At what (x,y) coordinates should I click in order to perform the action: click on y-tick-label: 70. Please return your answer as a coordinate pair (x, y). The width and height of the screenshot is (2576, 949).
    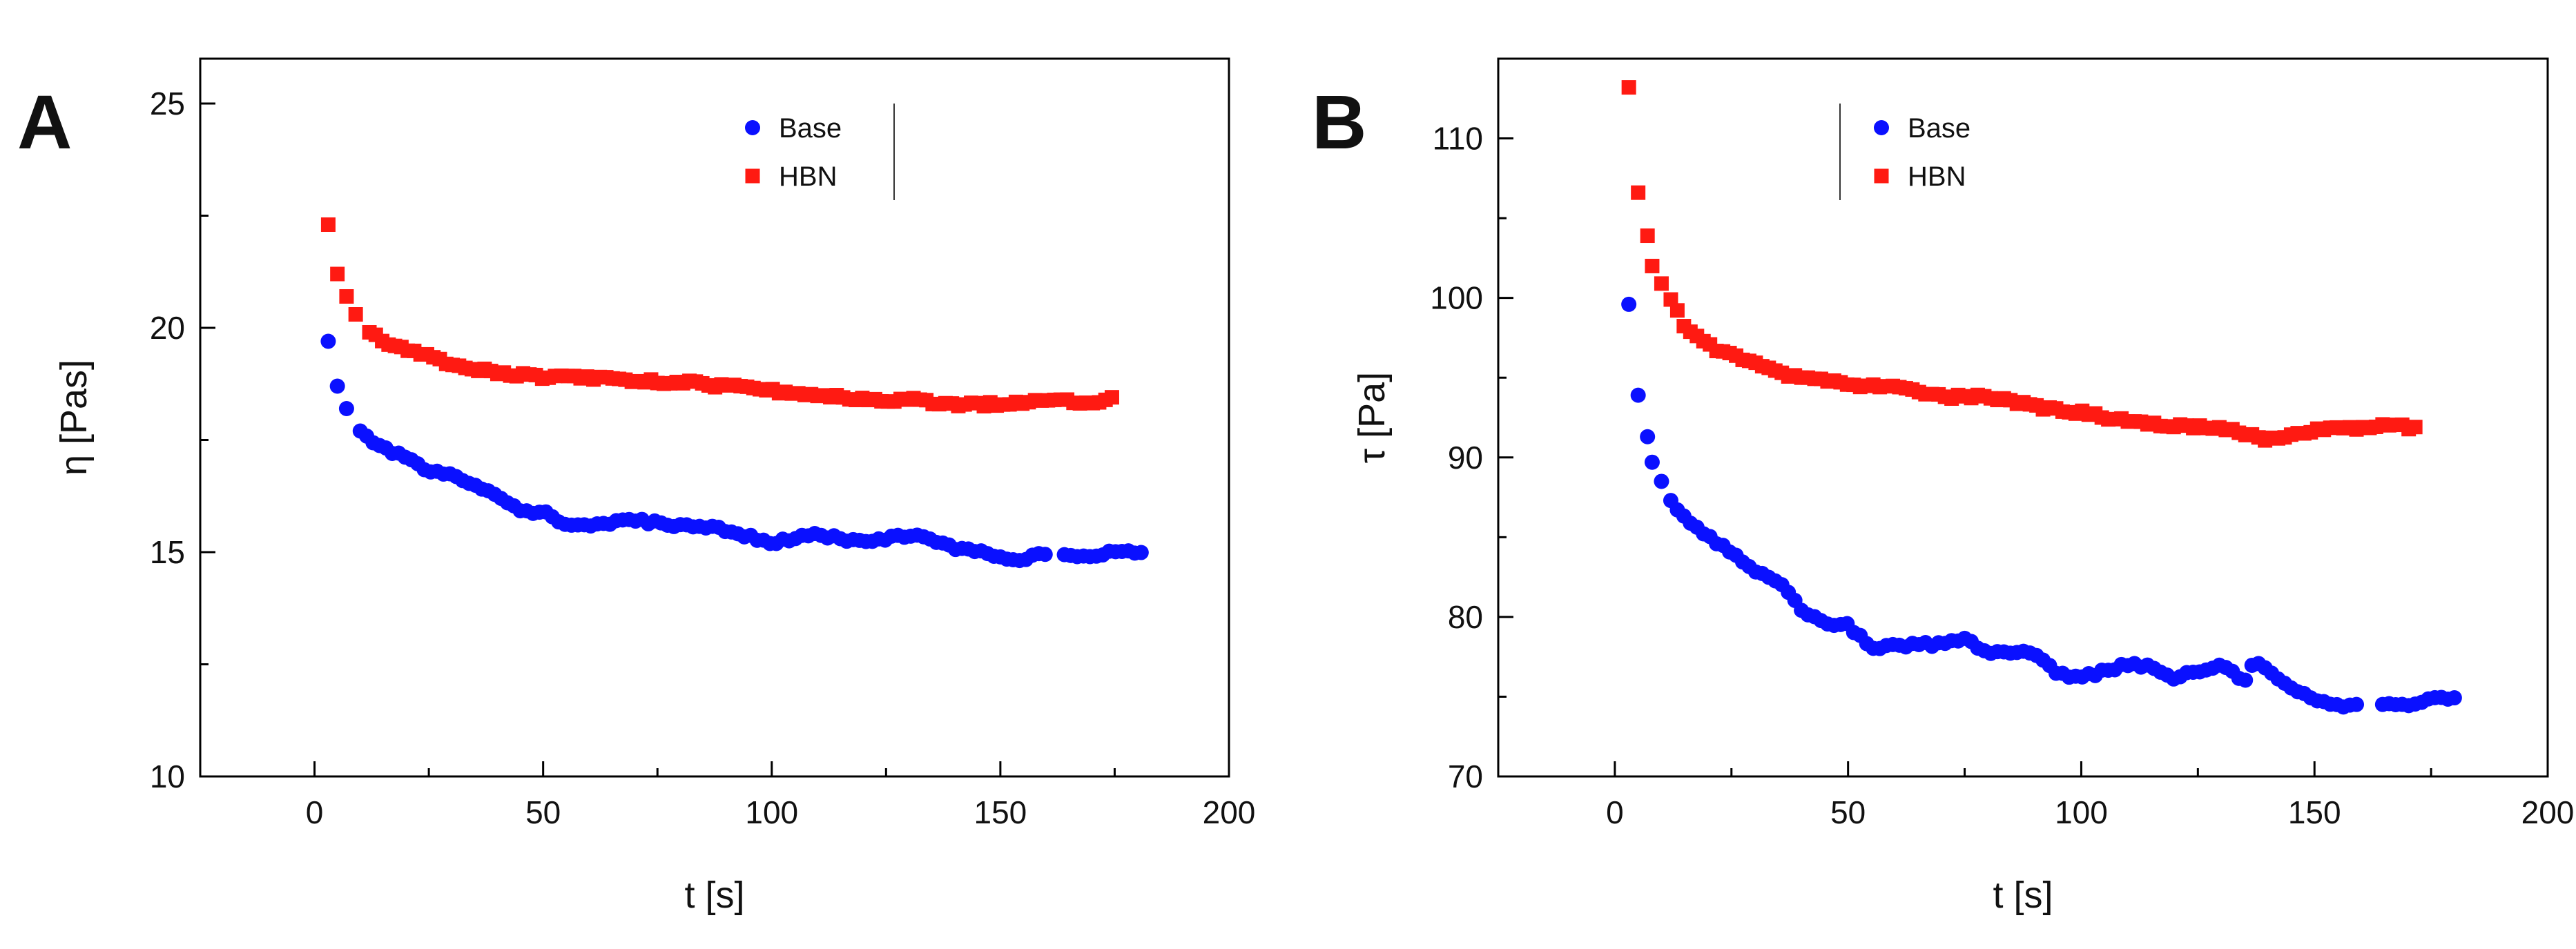
    Looking at the image, I should click on (1466, 776).